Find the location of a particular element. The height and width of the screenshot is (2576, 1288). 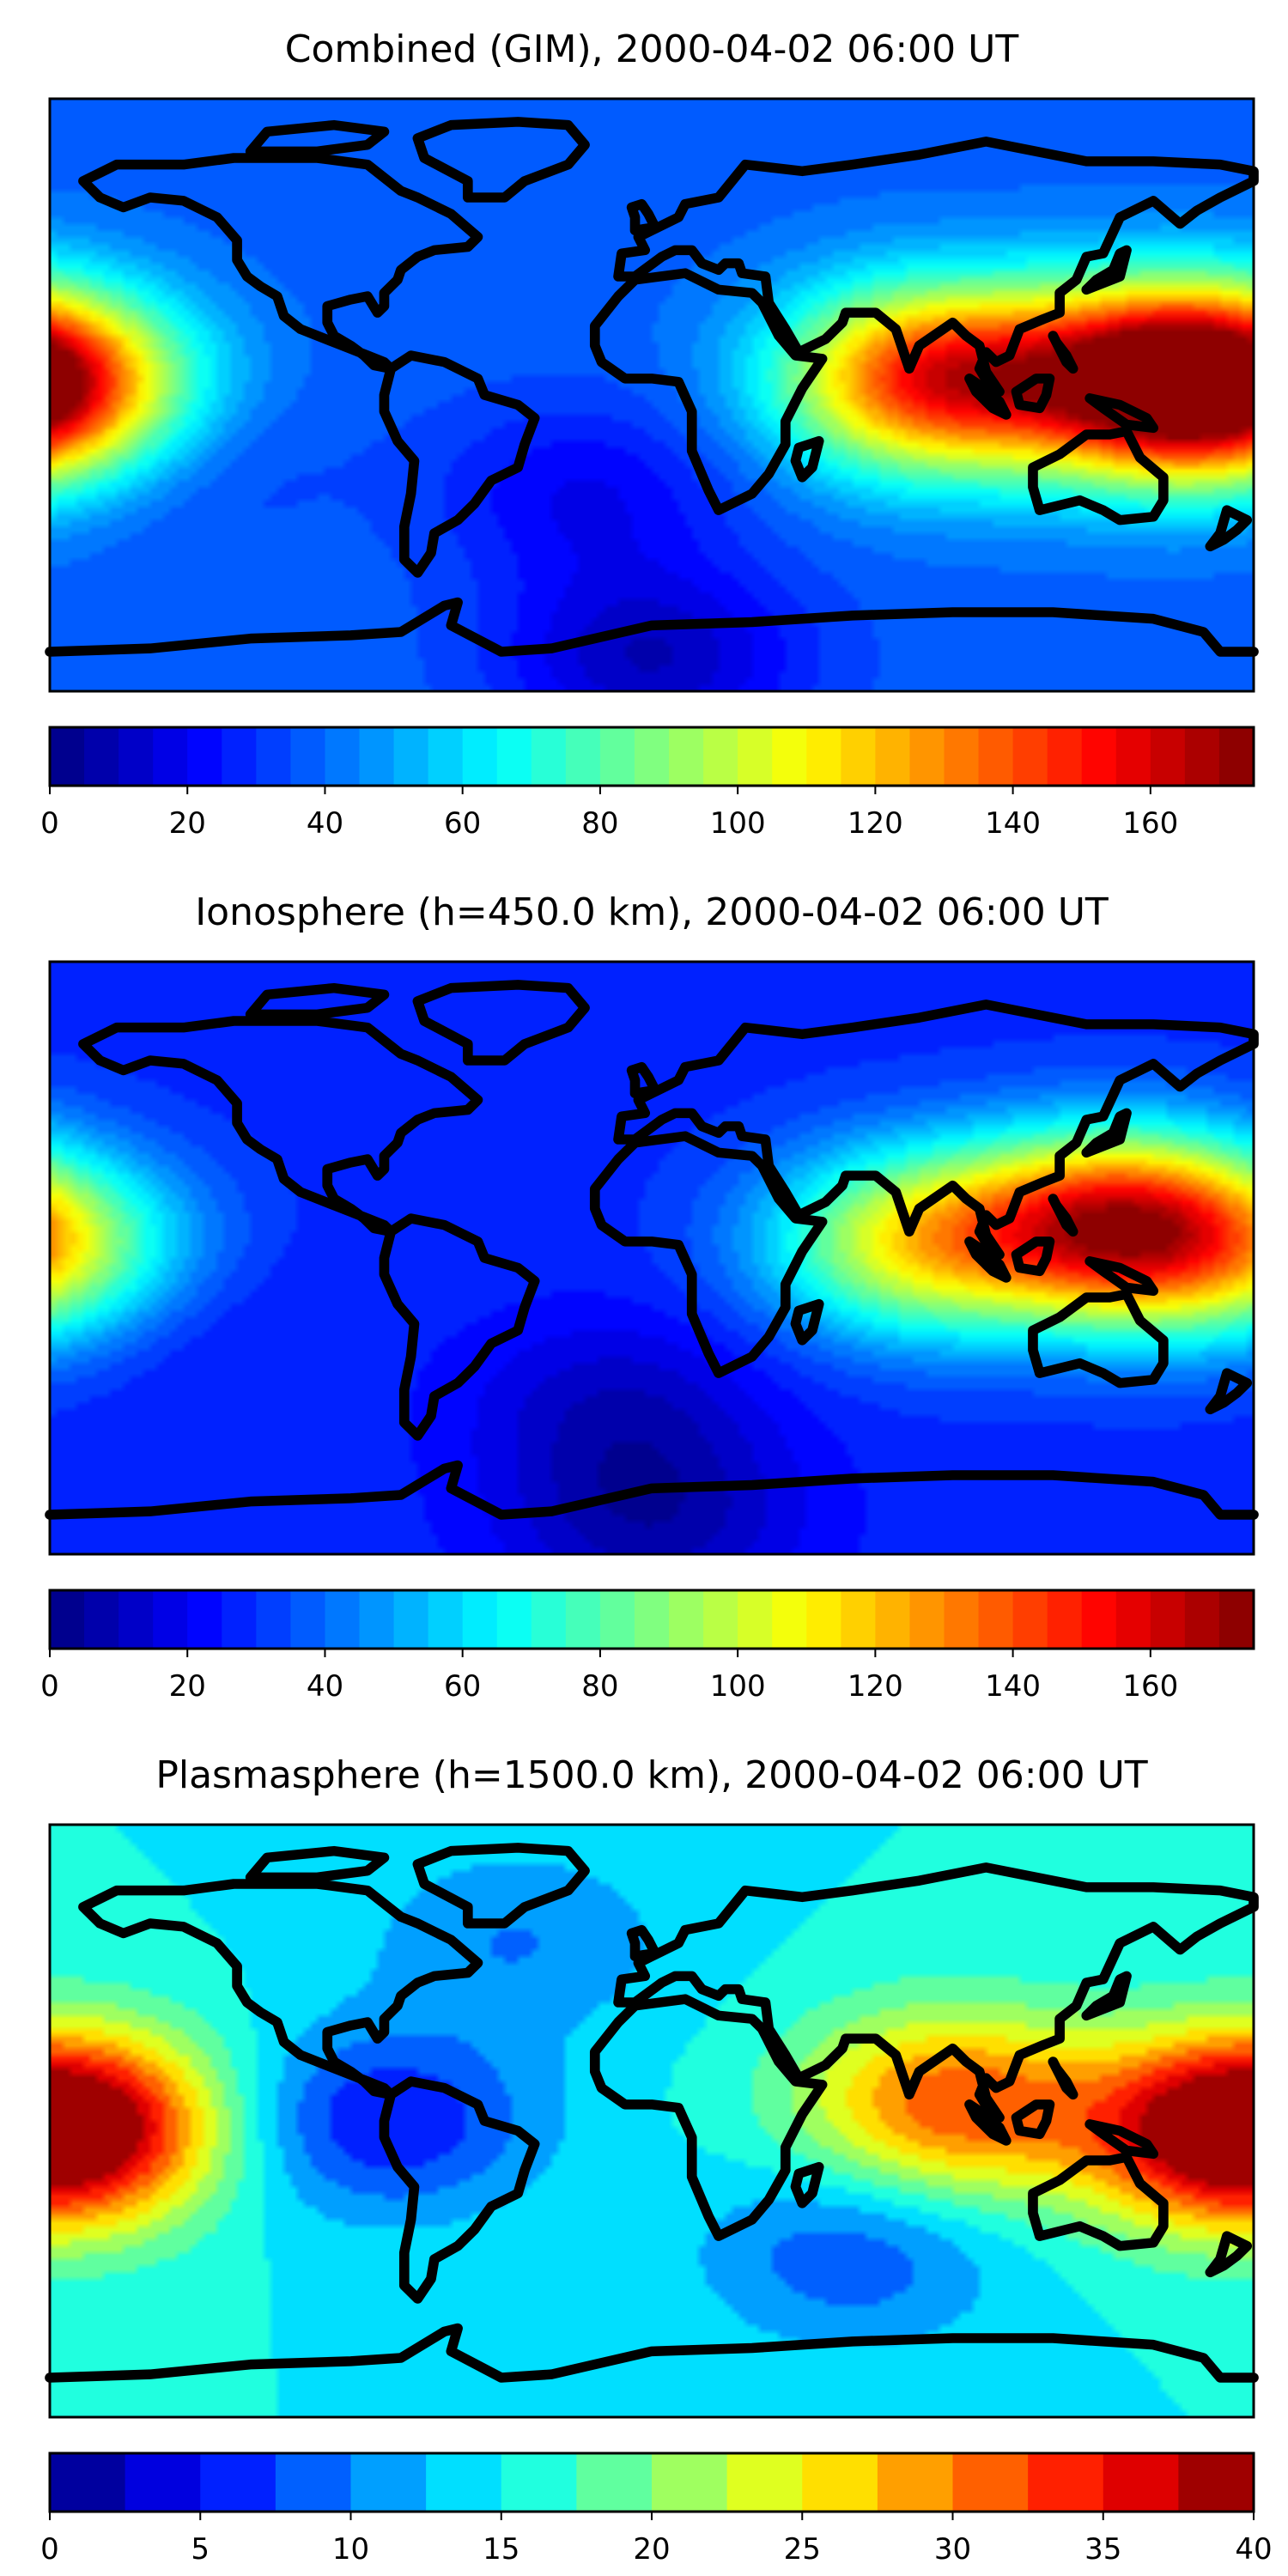

colorbar: 0 5 10 15 20 25 30 35 40 is located at coordinates (656, 2509).